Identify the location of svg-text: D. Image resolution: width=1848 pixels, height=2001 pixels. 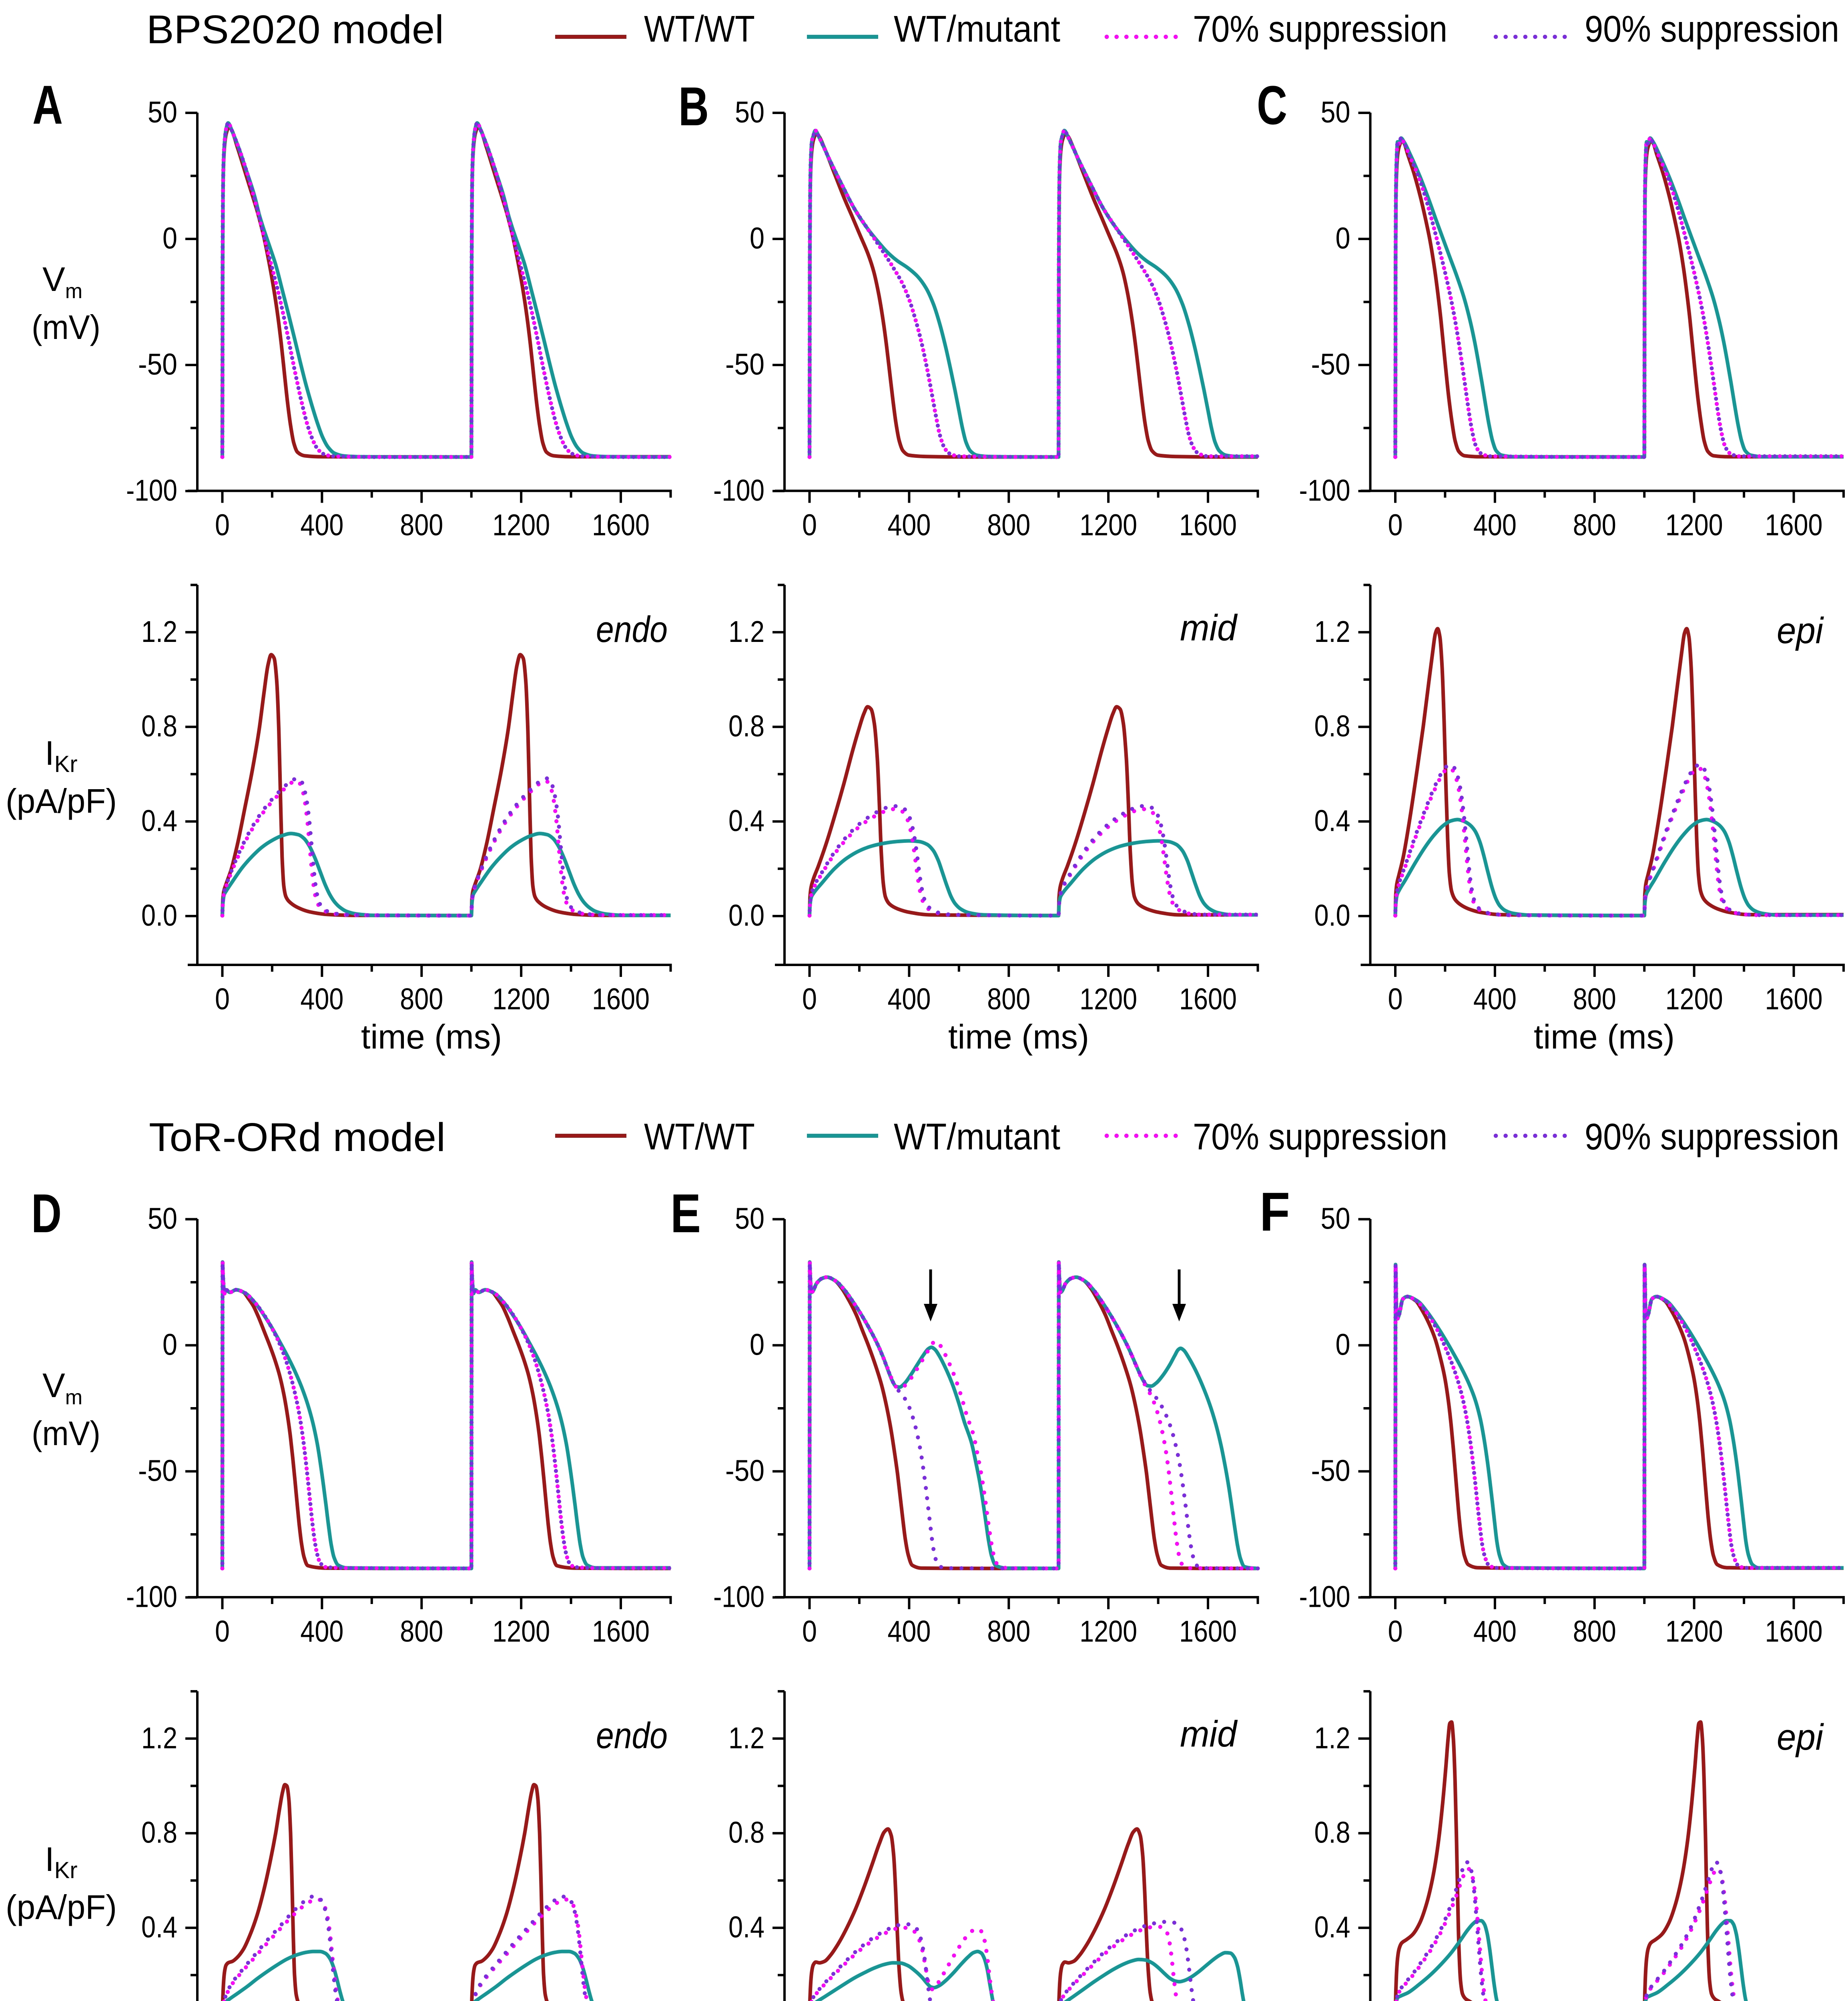
(47, 1213).